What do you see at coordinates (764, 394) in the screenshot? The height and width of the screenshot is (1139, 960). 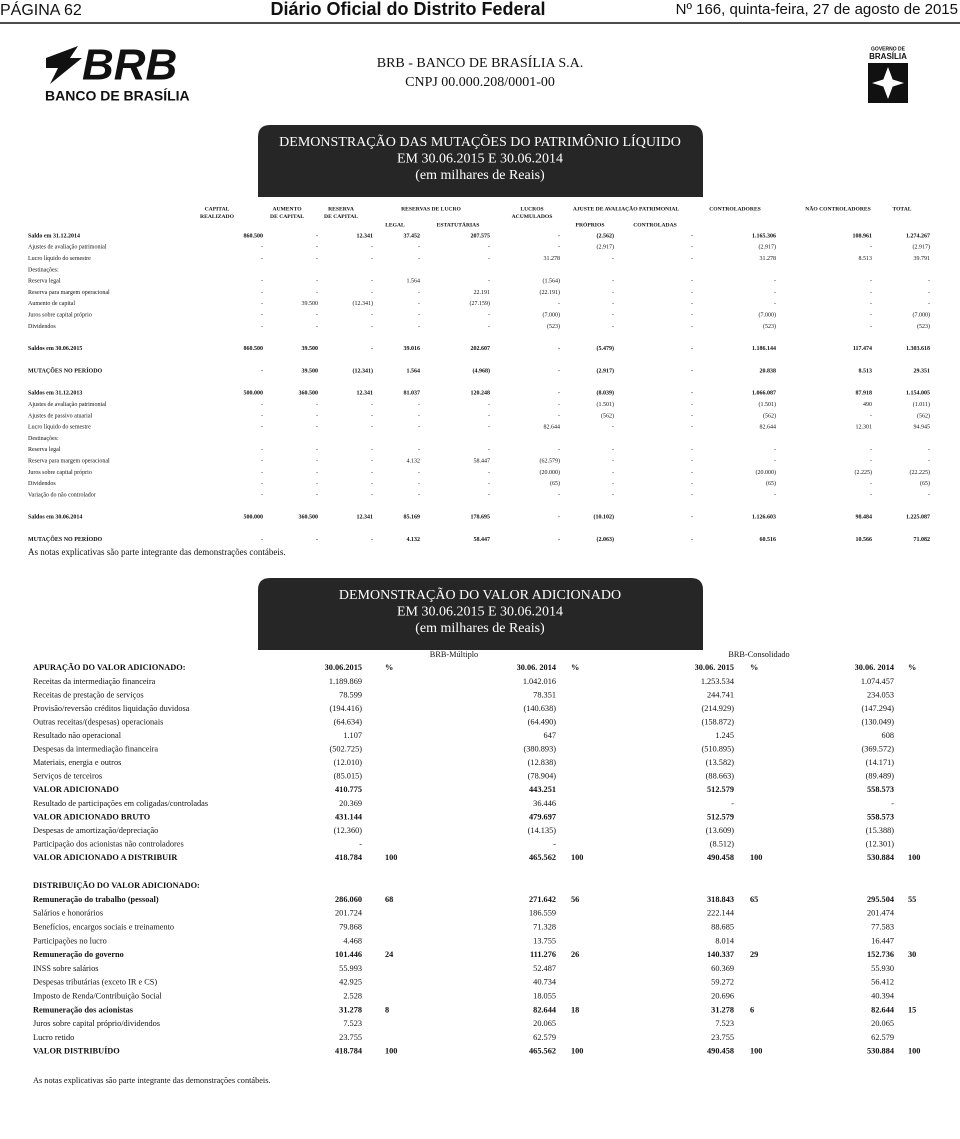 I see `cell: 1.066.087` at bounding box center [764, 394].